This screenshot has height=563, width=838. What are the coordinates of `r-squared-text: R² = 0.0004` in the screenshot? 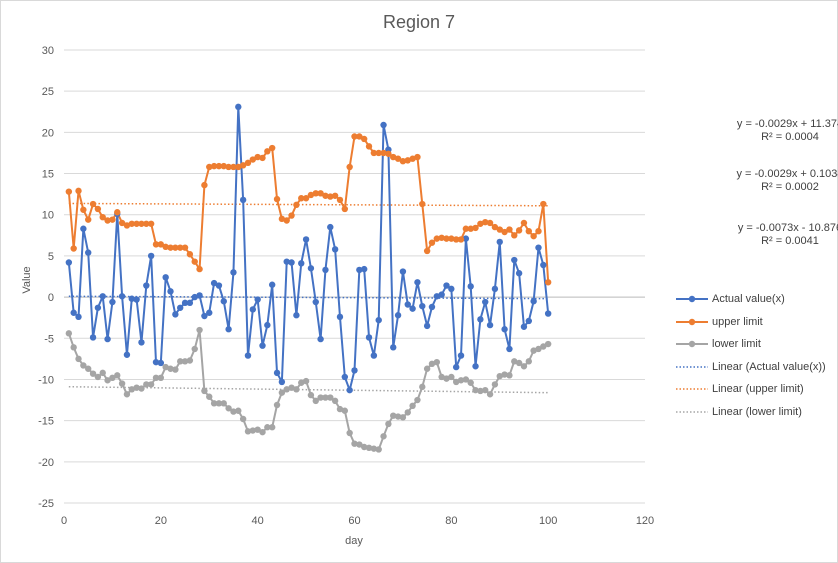 It's located at (790, 137).